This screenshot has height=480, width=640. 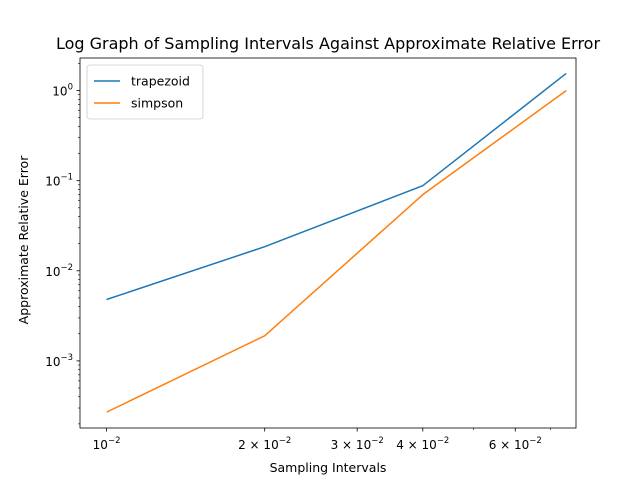 What do you see at coordinates (107, 444) in the screenshot?
I see `x-tick-label: 10−2` at bounding box center [107, 444].